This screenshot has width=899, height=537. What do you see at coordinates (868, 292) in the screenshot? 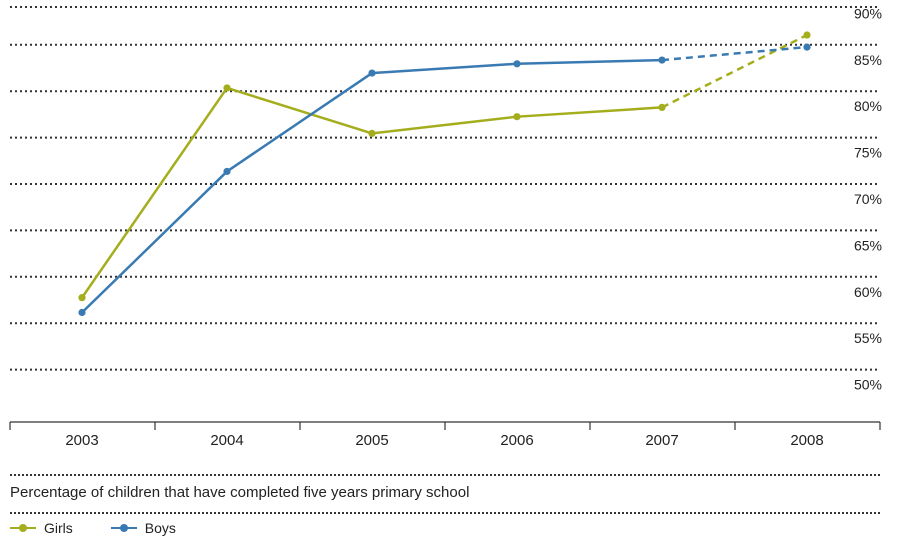
I see `y-tick-label: 60%` at bounding box center [868, 292].